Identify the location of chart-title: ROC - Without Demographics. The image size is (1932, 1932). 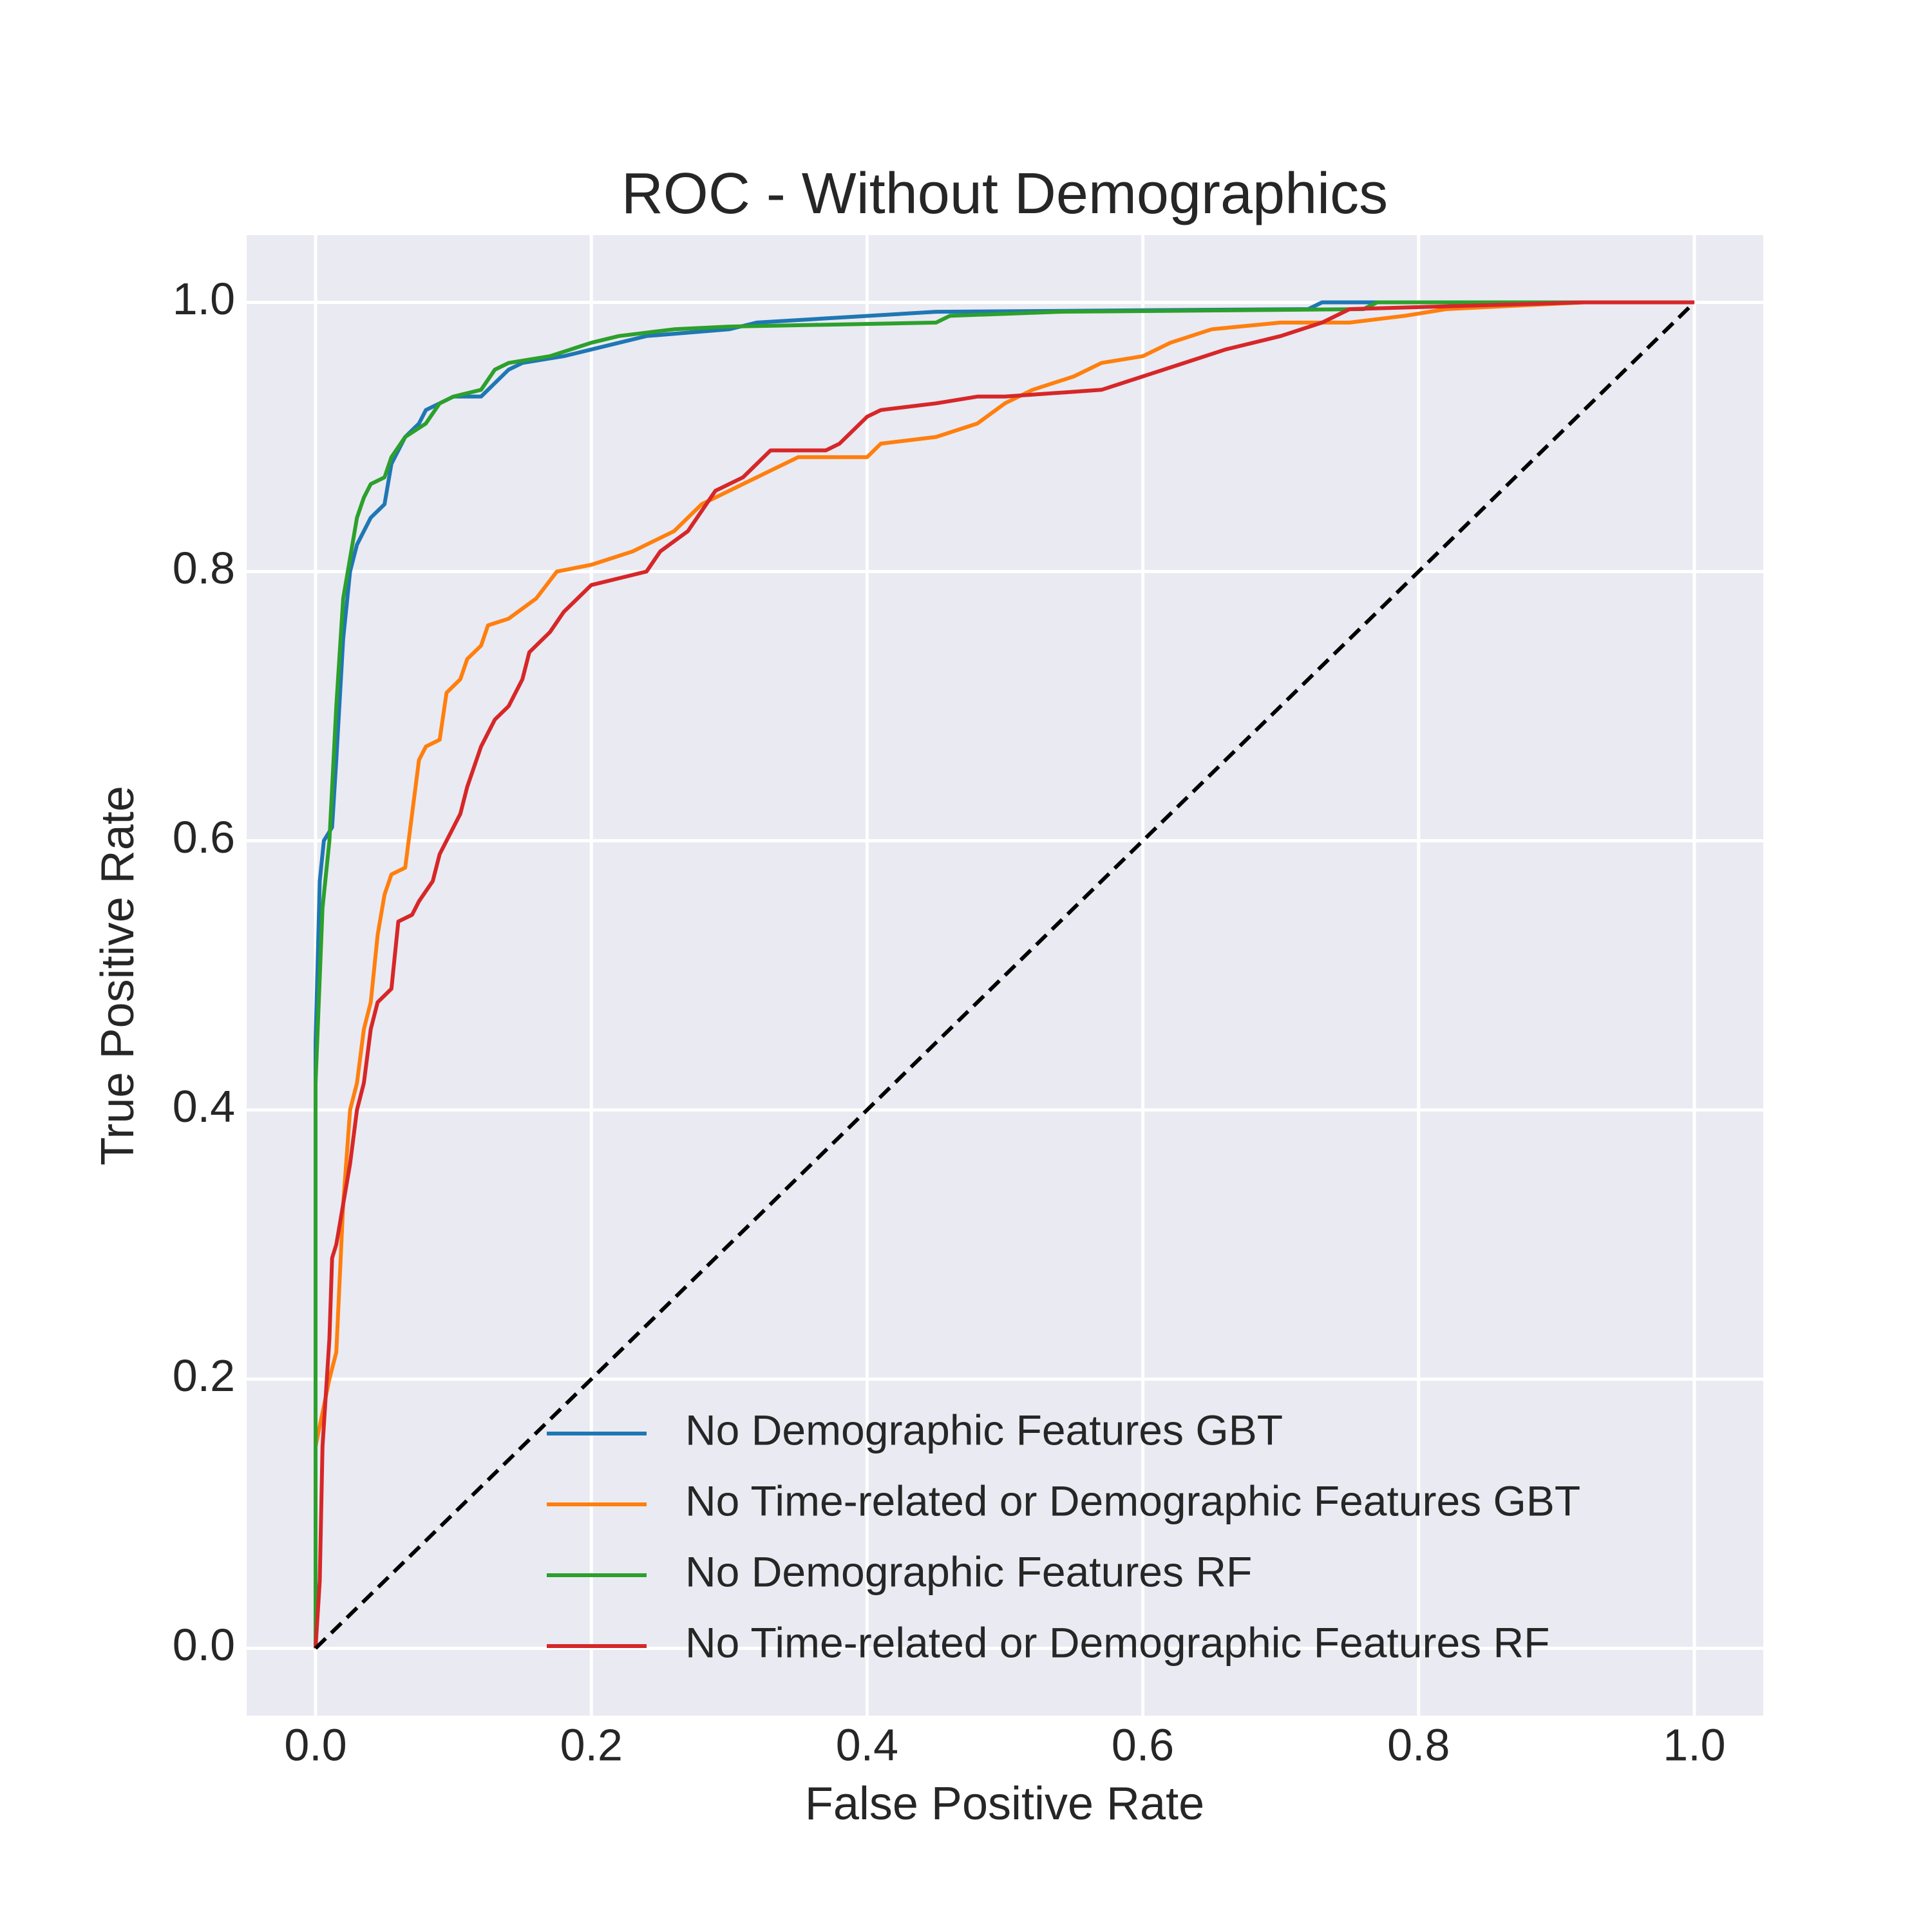
(1005, 194).